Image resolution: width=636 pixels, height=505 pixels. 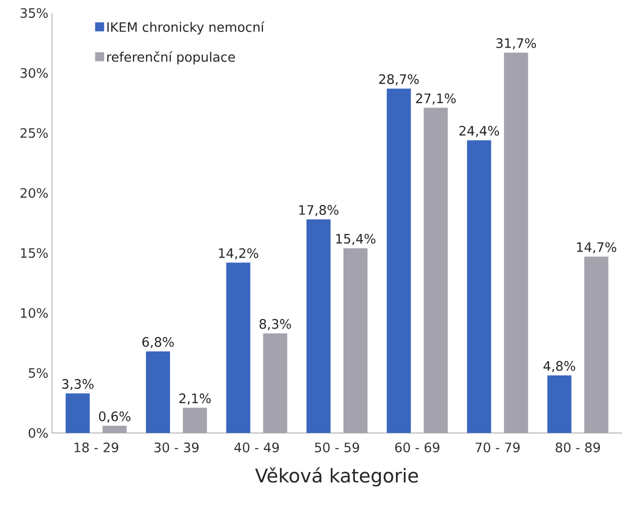 I want to click on x-tick-label: 18 - 29, so click(x=96, y=447).